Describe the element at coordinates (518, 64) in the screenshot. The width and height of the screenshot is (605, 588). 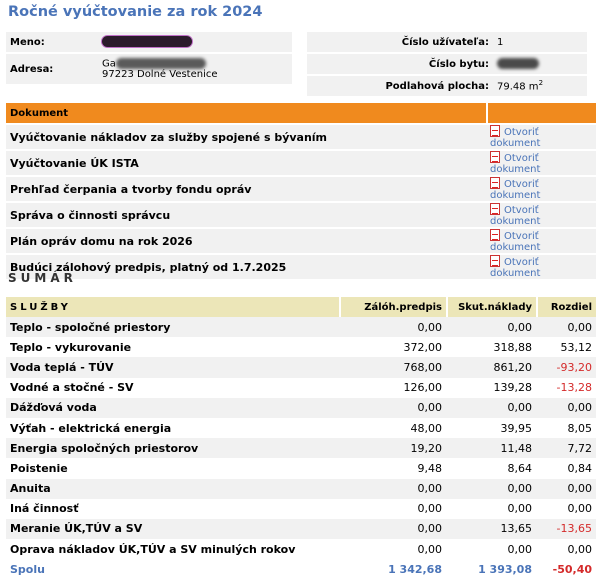
I see `redacted-flat-number` at that location.